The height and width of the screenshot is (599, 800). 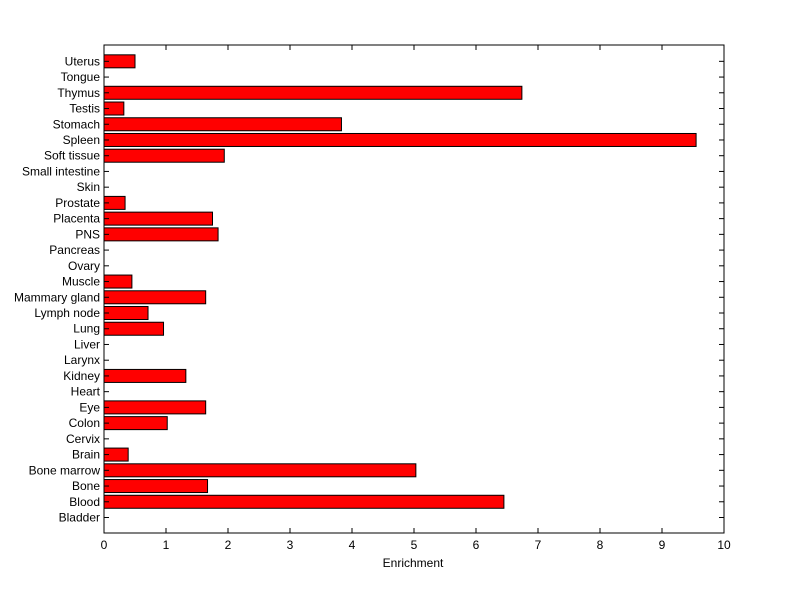 What do you see at coordinates (304, 501) in the screenshot?
I see `bar-blood` at bounding box center [304, 501].